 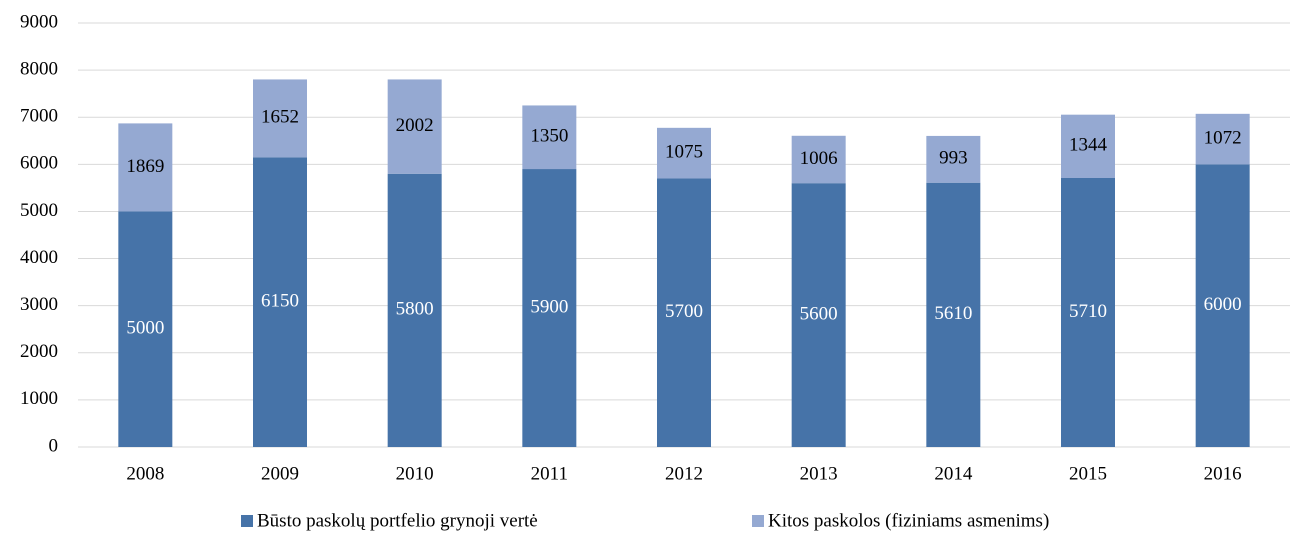 What do you see at coordinates (1088, 473) in the screenshot?
I see `x-tick-label: 2015` at bounding box center [1088, 473].